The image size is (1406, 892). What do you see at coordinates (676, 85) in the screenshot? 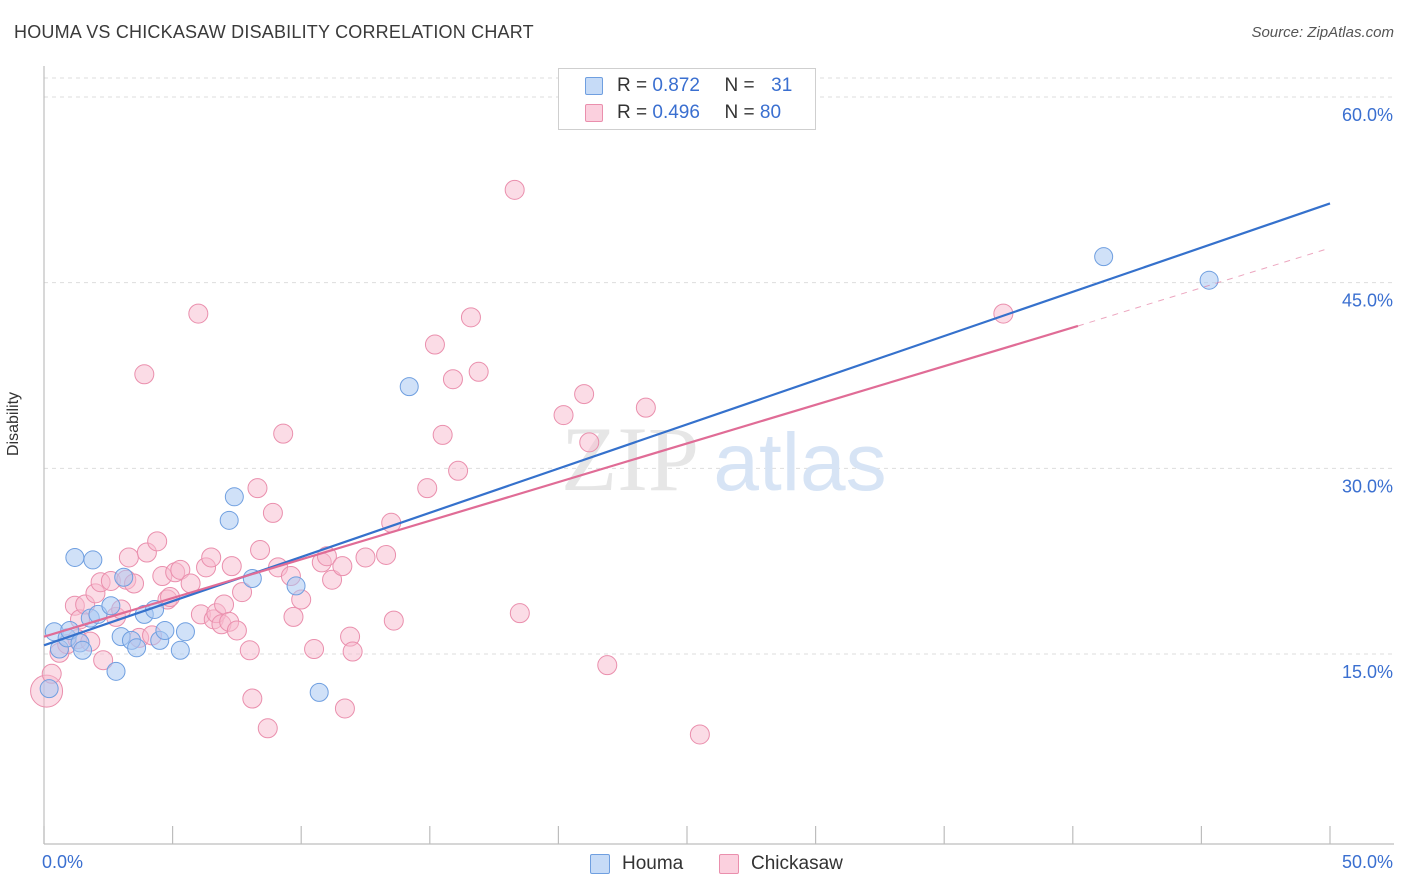
I see `houma-r-value: 0.872` at bounding box center [676, 85].